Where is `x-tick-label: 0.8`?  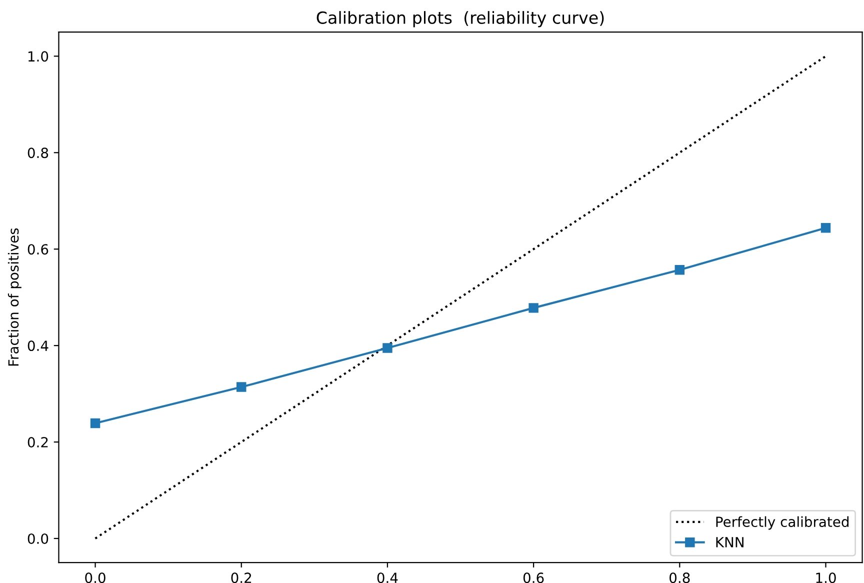 x-tick-label: 0.8 is located at coordinates (680, 577).